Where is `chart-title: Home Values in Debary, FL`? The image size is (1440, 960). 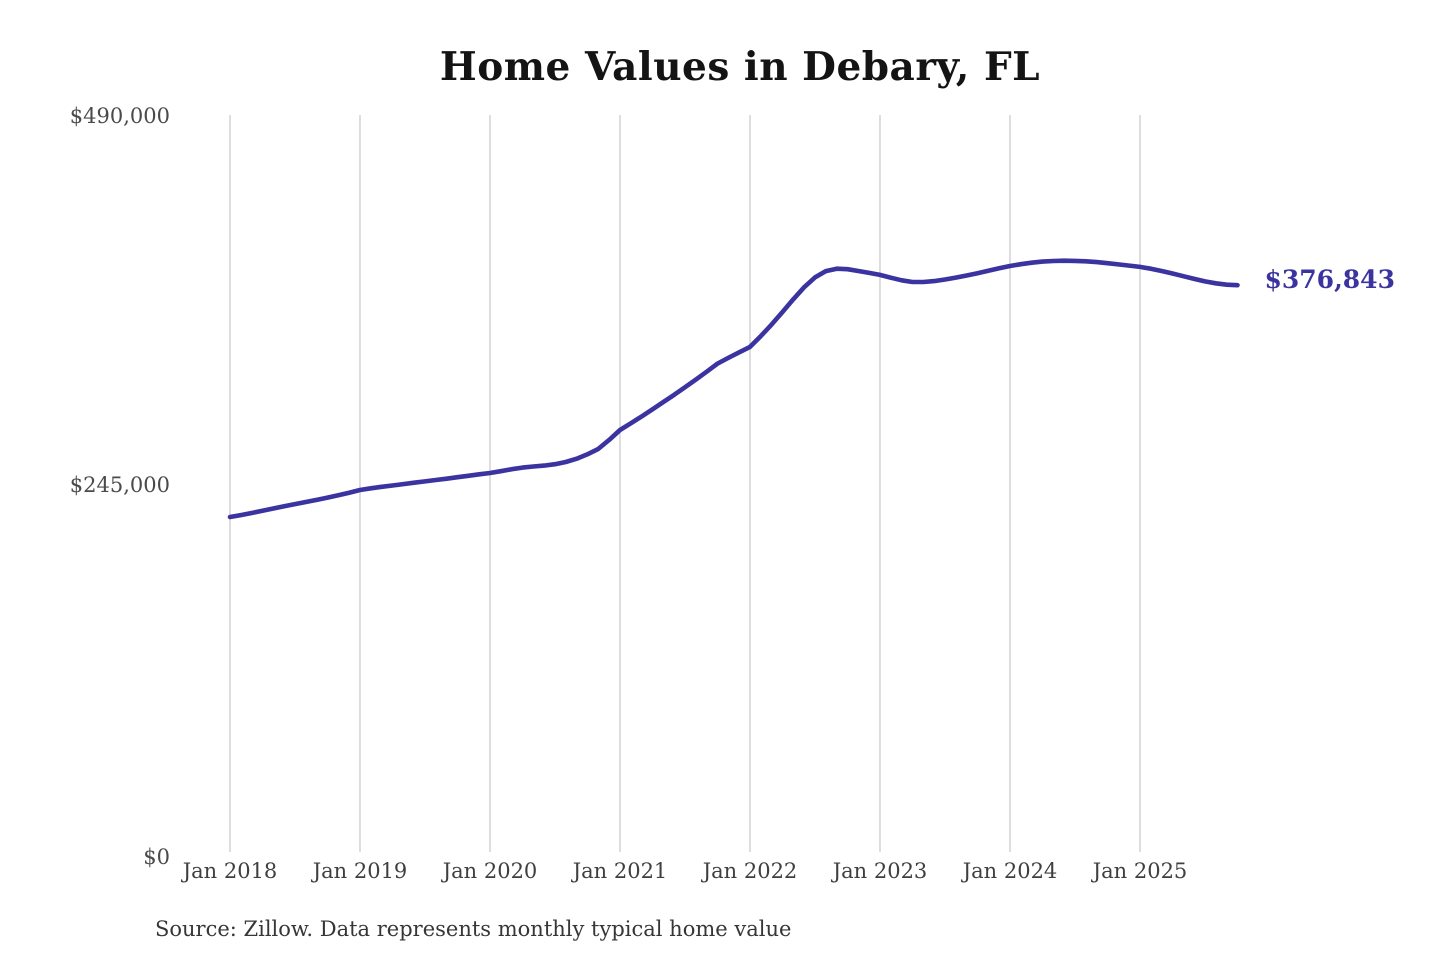
chart-title: Home Values in Debary, FL is located at coordinates (740, 67).